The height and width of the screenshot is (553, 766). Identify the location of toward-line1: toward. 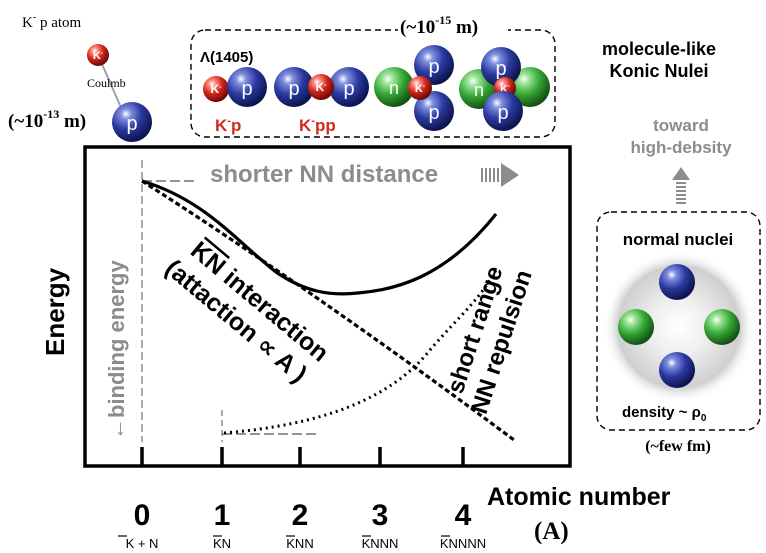
(681, 125).